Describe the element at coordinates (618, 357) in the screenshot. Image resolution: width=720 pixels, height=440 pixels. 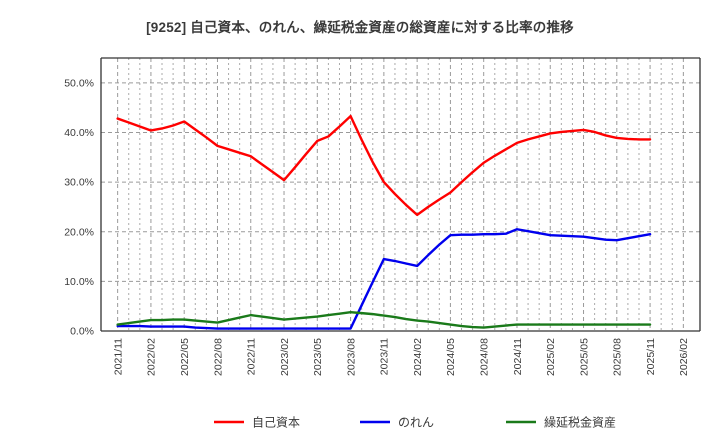
I see `x-axis-tick-label: 2025/08` at that location.